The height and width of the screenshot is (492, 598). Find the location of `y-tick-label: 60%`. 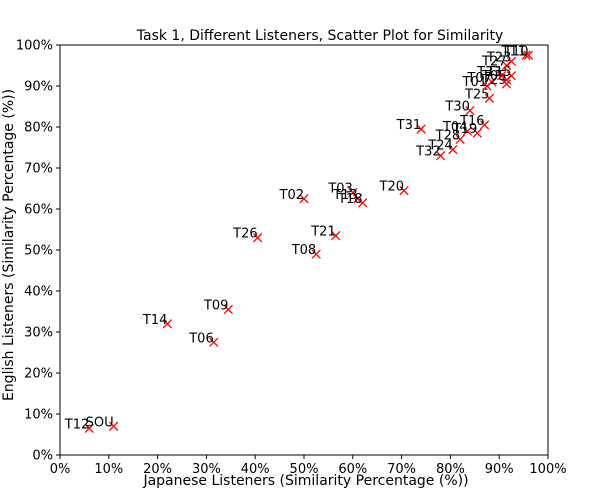

y-tick-label: 60% is located at coordinates (38, 210).